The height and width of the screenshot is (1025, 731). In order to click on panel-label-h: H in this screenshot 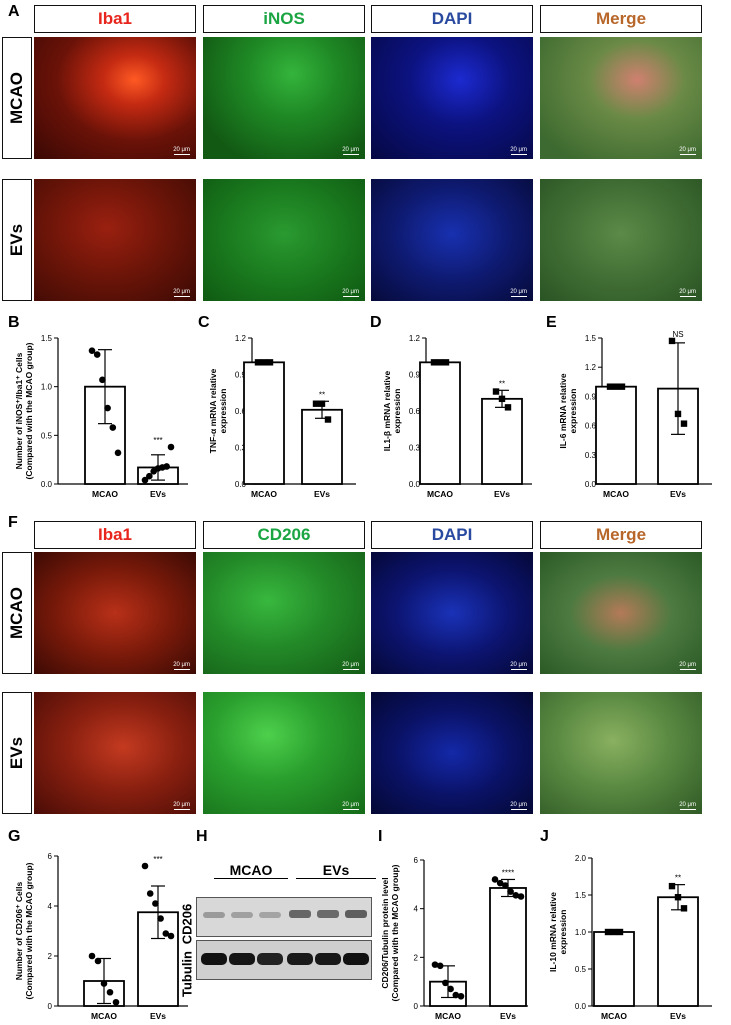, I will do `click(202, 836)`.